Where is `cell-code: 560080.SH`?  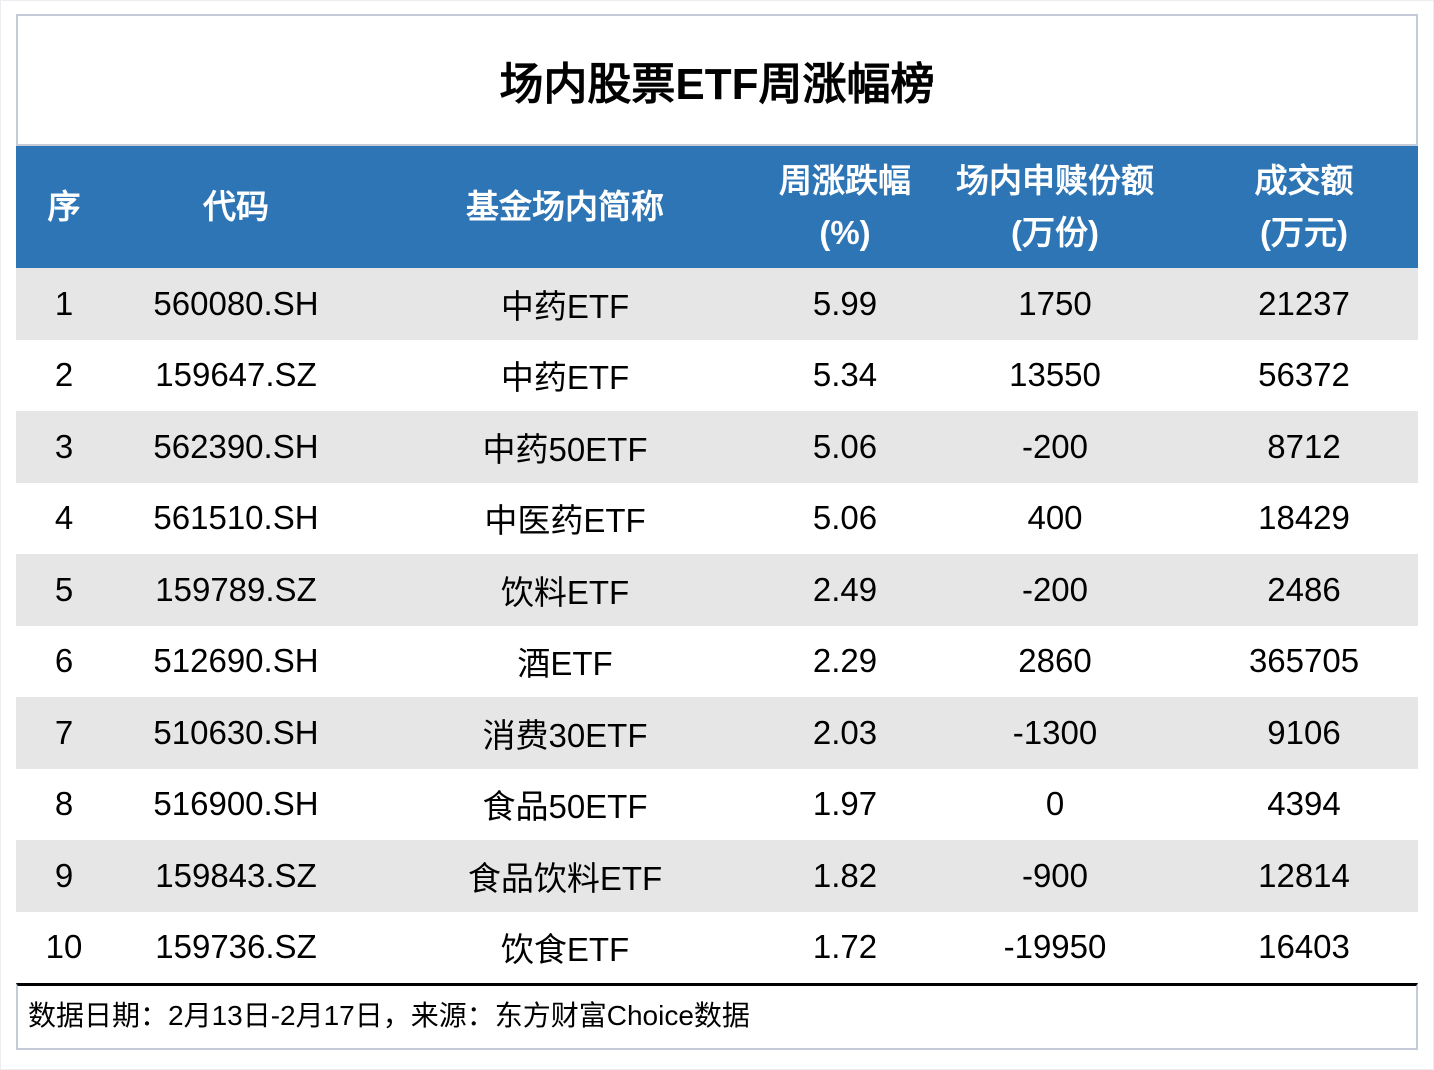
cell-code: 560080.SH is located at coordinates (236, 304).